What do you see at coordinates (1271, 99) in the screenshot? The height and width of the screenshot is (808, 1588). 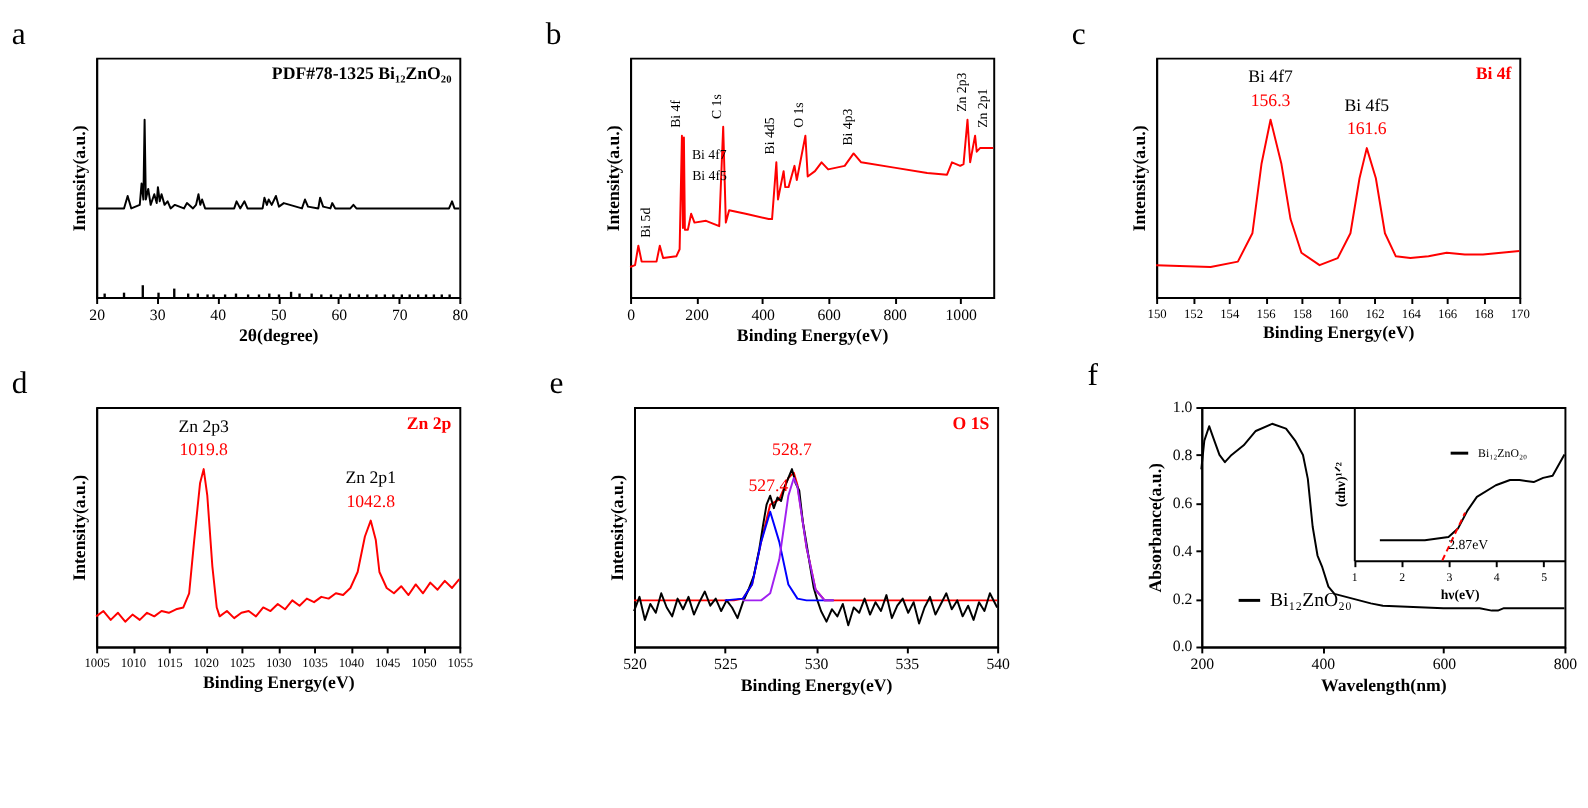 I see `annotation: 156.3` at bounding box center [1271, 99].